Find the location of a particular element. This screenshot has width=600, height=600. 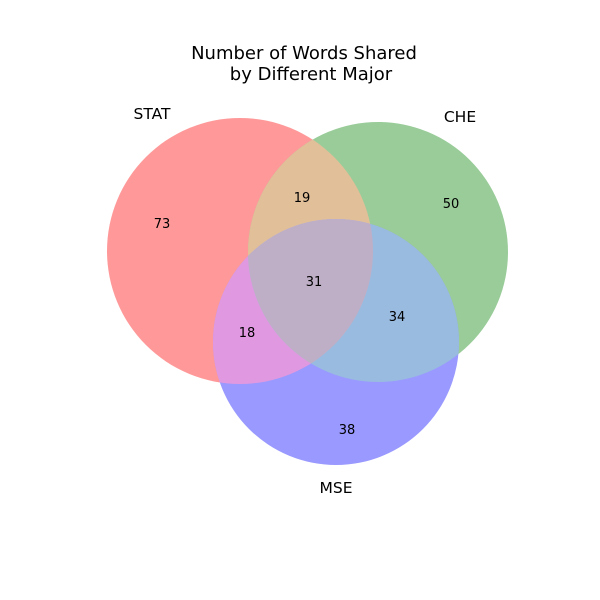

region-label-stat-only: 73 is located at coordinates (162, 224).